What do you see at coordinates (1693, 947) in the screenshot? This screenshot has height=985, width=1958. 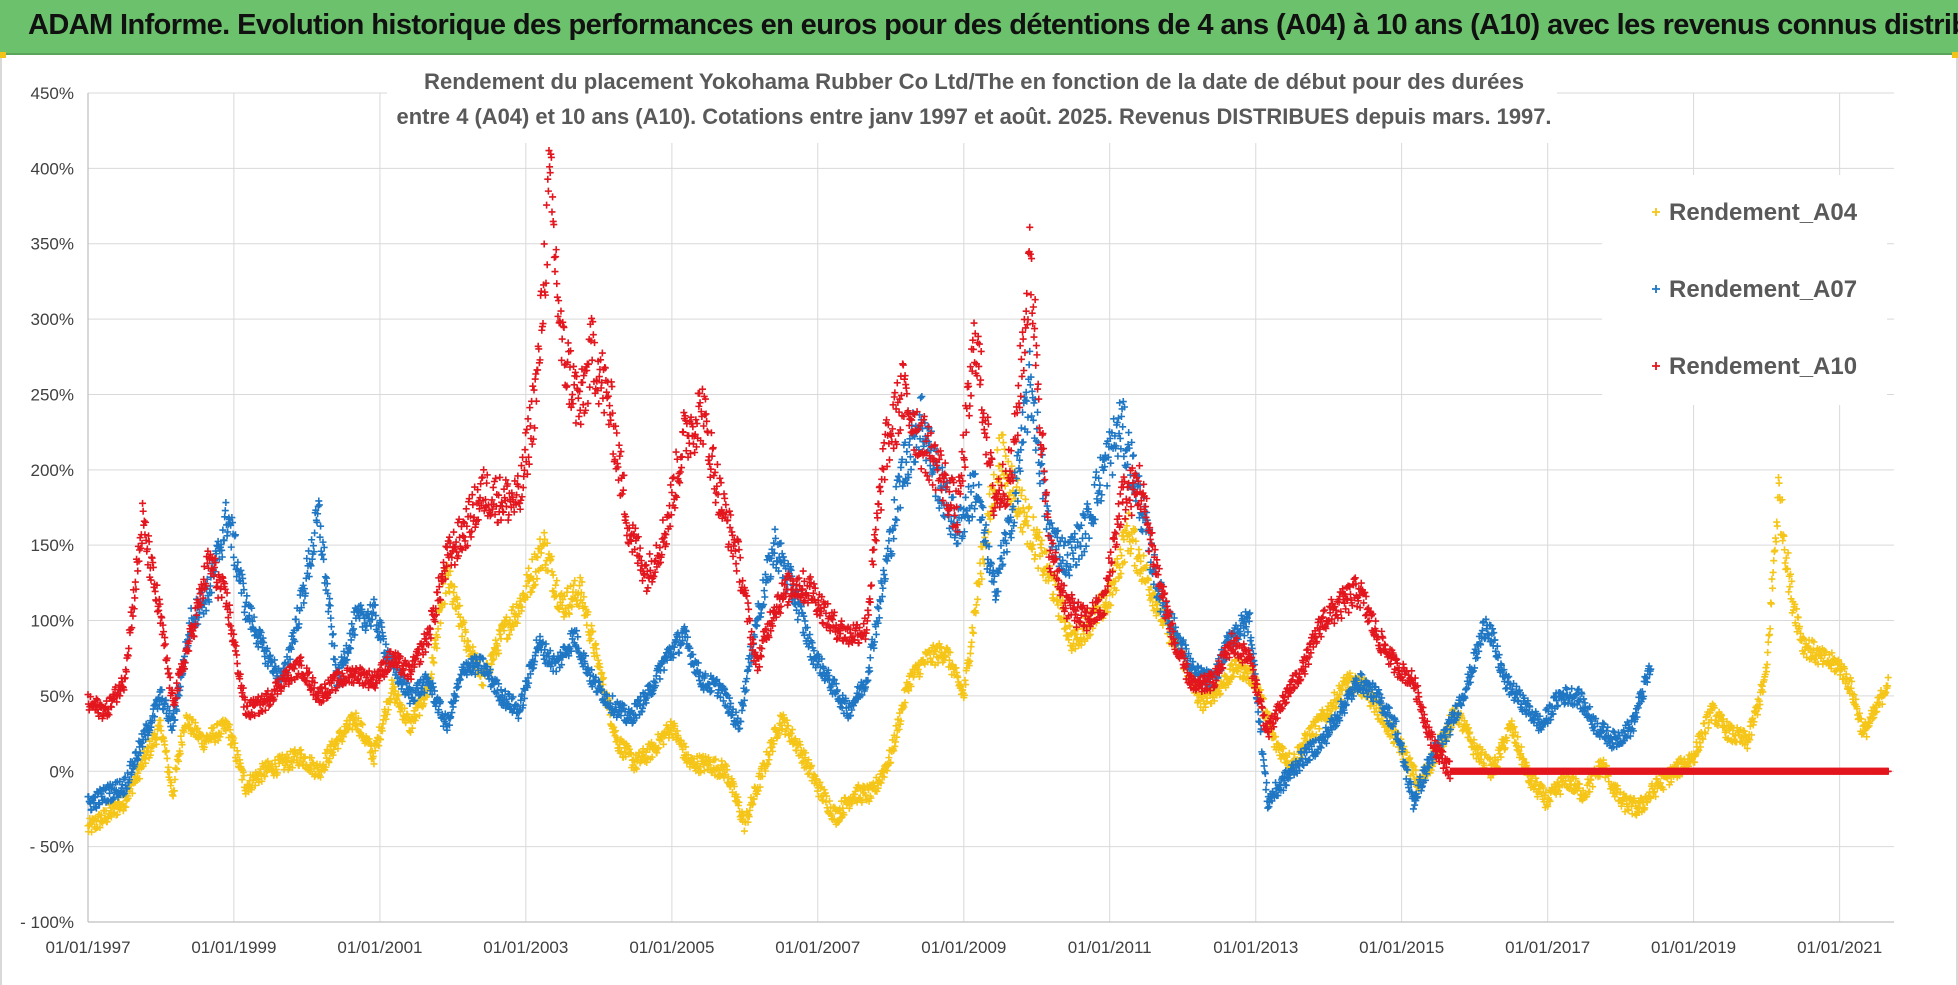 I see `x-tick-label: 01/01/2019` at bounding box center [1693, 947].